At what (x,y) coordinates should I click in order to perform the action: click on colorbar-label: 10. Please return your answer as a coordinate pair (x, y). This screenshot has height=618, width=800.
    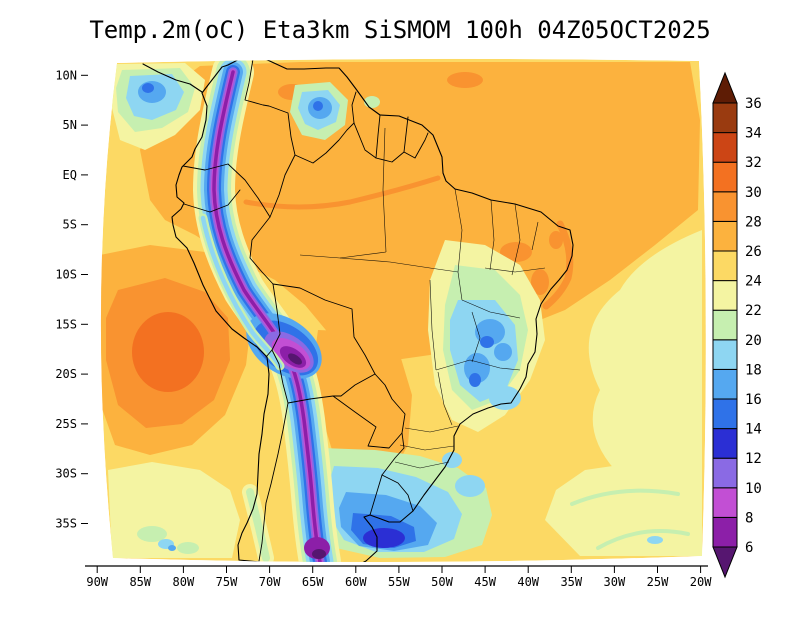
    Looking at the image, I should click on (753, 489).